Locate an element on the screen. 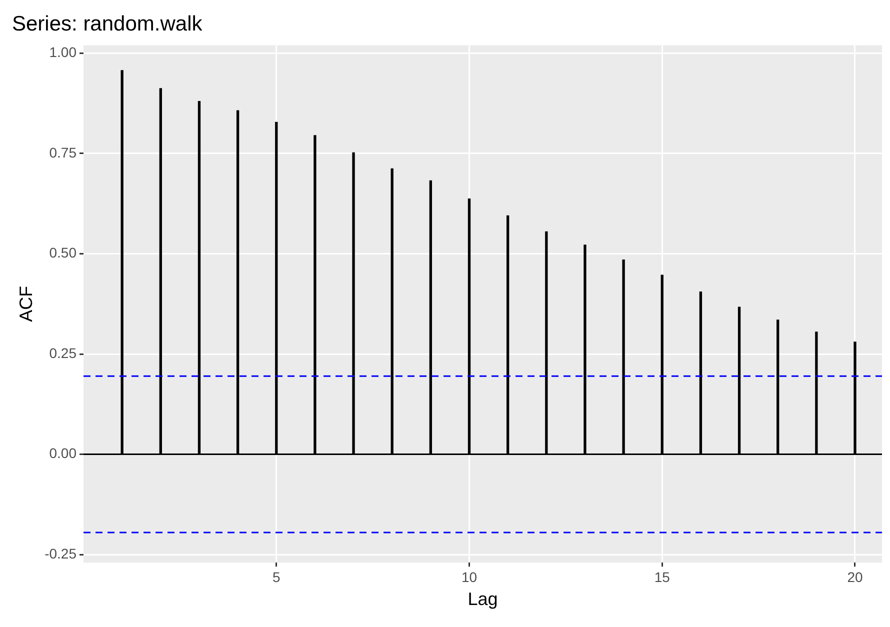 The height and width of the screenshot is (627, 890). x-tick-label: 10 is located at coordinates (469, 576).